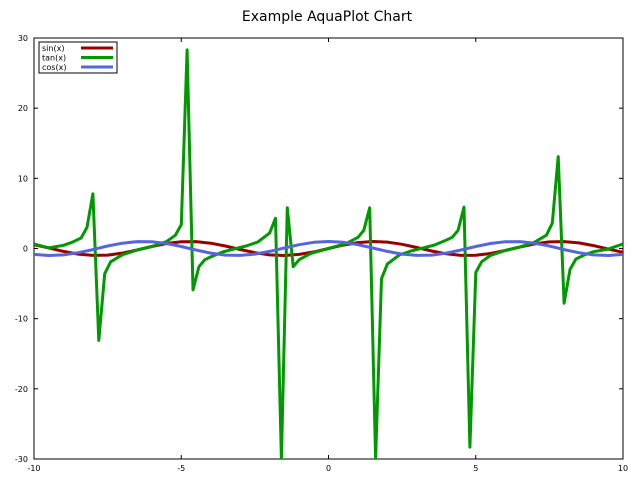 Image resolution: width=640 pixels, height=480 pixels. I want to click on x-tick-label: -5, so click(181, 468).